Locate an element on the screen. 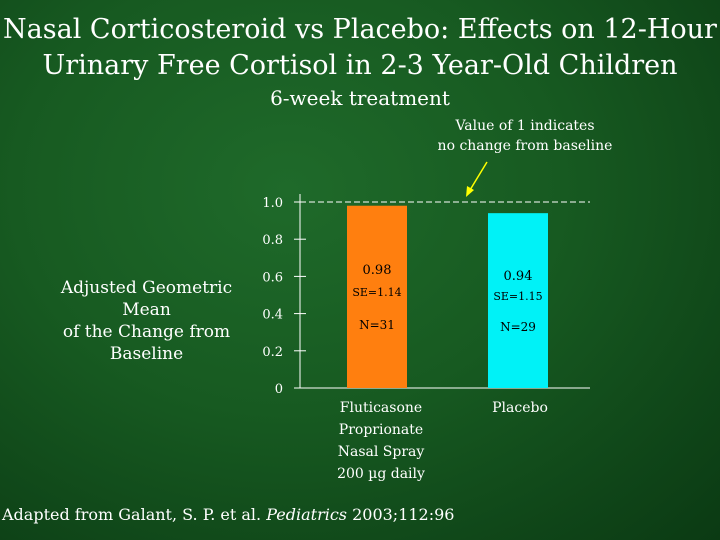  annotation-arrow-head is located at coordinates (470, 191).